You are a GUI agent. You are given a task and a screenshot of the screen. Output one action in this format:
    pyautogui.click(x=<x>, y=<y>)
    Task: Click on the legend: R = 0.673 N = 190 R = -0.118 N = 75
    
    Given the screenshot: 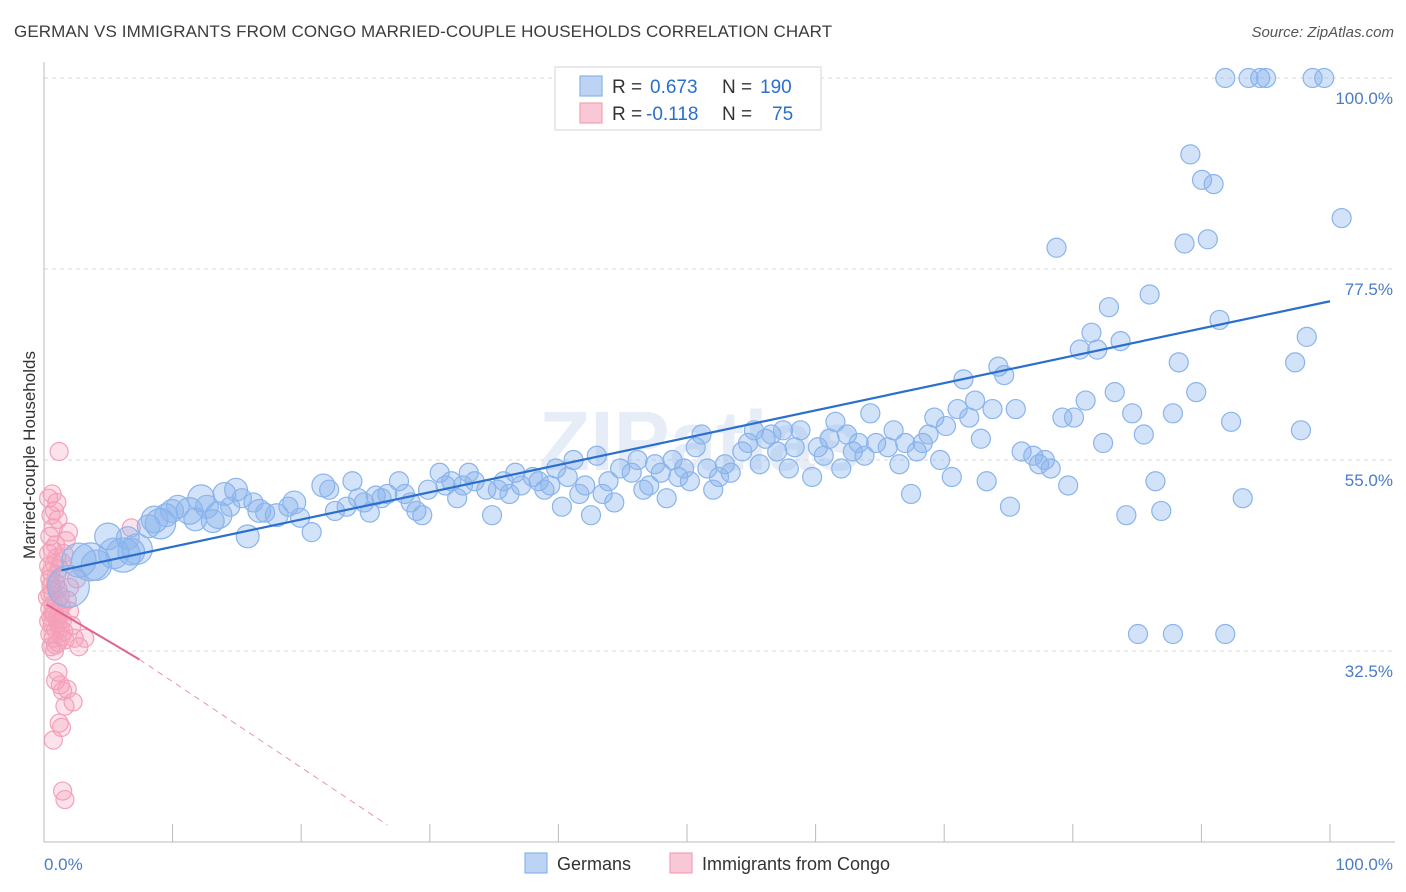 What is the action you would take?
    pyautogui.click(x=688, y=98)
    